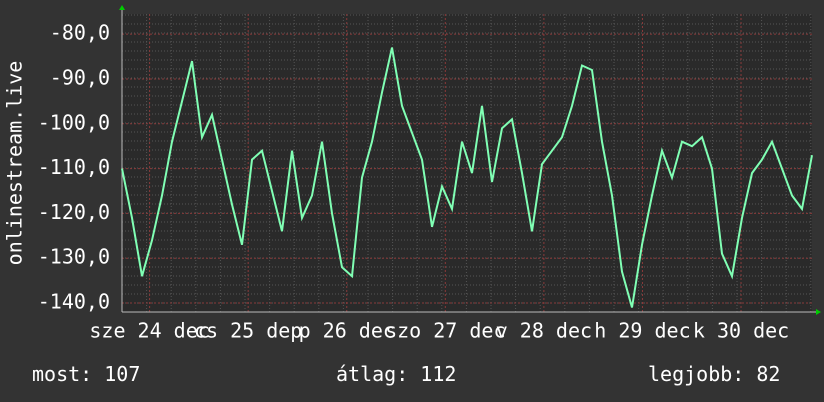  I want to click on stat-label: legjobb:, so click(696, 374).